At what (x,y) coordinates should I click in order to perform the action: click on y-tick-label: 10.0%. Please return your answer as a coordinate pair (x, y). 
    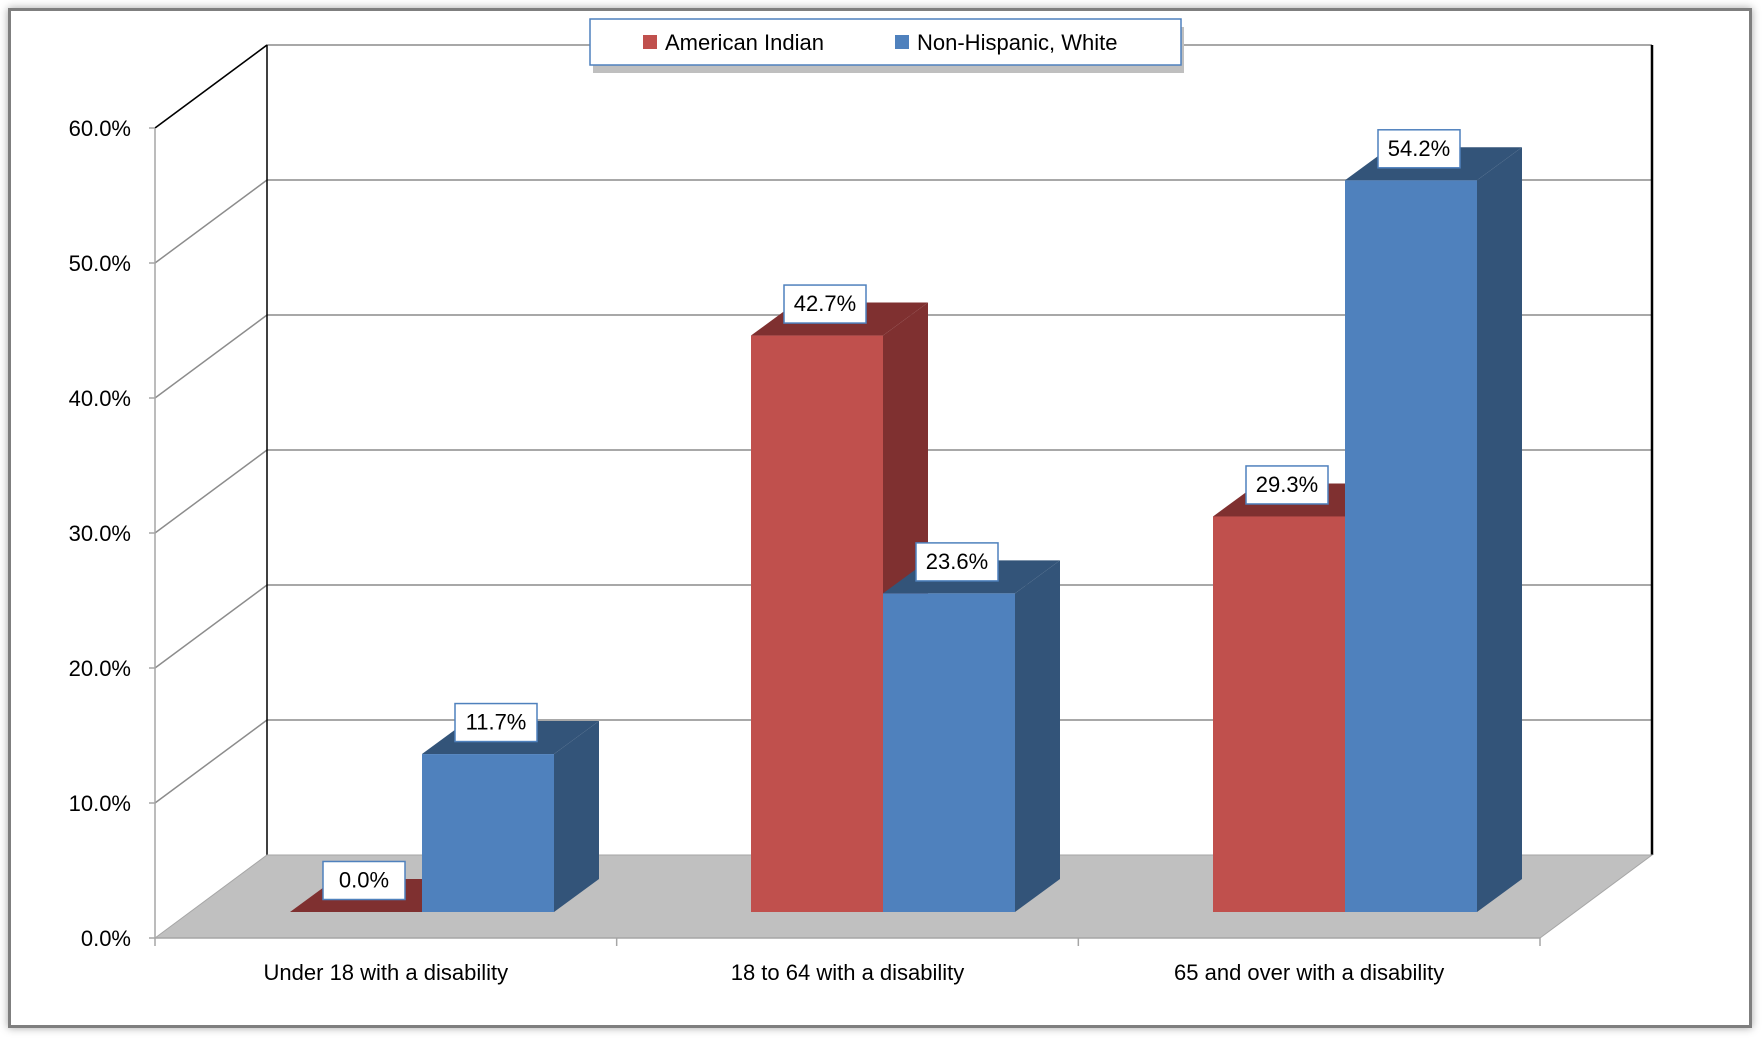
    Looking at the image, I should click on (100, 803).